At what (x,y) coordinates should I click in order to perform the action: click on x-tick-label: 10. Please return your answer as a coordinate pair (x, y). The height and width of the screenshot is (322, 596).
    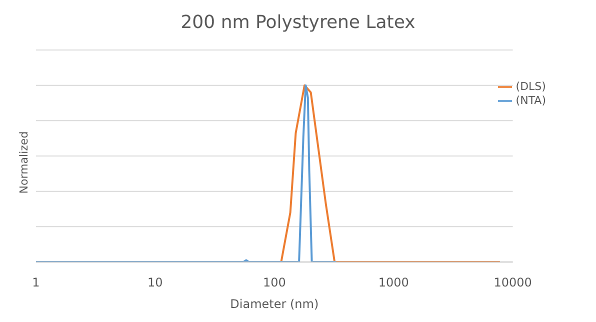
    Looking at the image, I should click on (155, 283).